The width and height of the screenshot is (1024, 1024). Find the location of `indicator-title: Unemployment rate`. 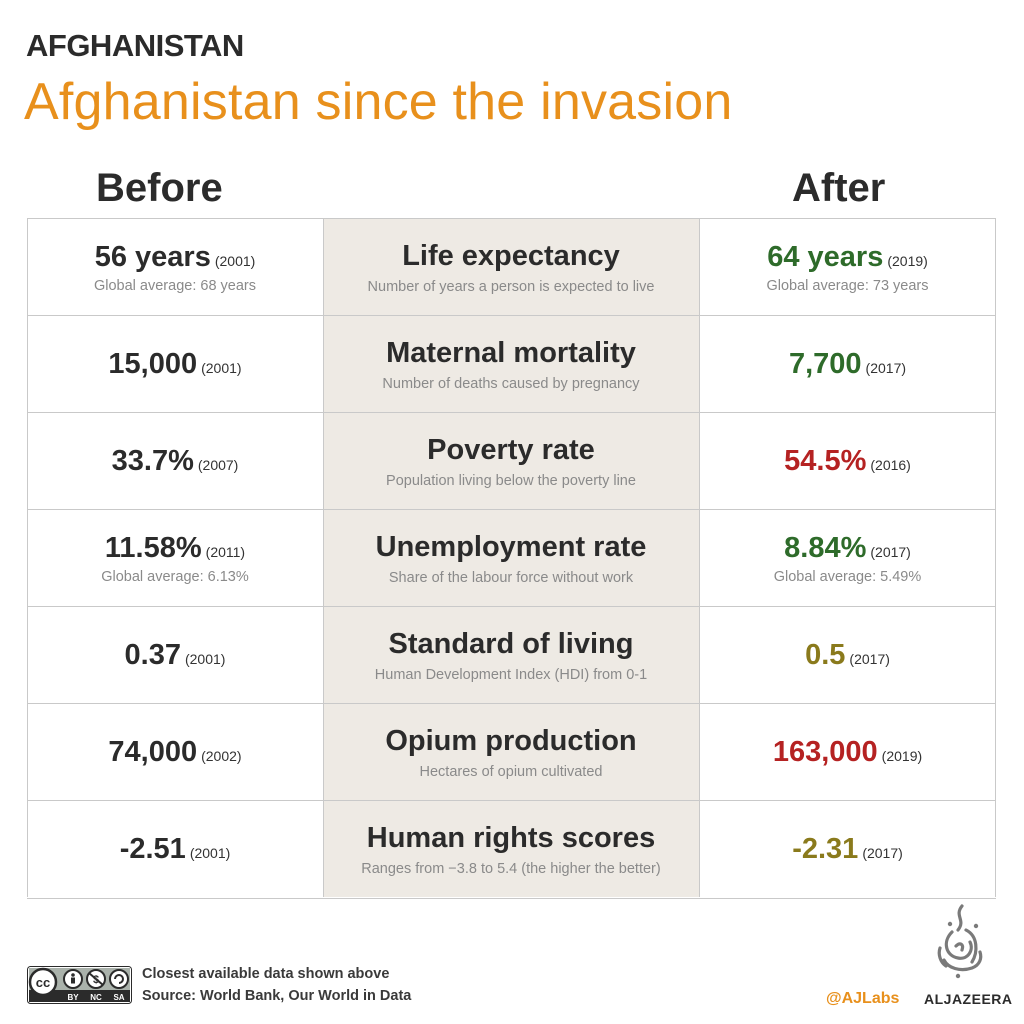

indicator-title: Unemployment rate is located at coordinates (511, 547).